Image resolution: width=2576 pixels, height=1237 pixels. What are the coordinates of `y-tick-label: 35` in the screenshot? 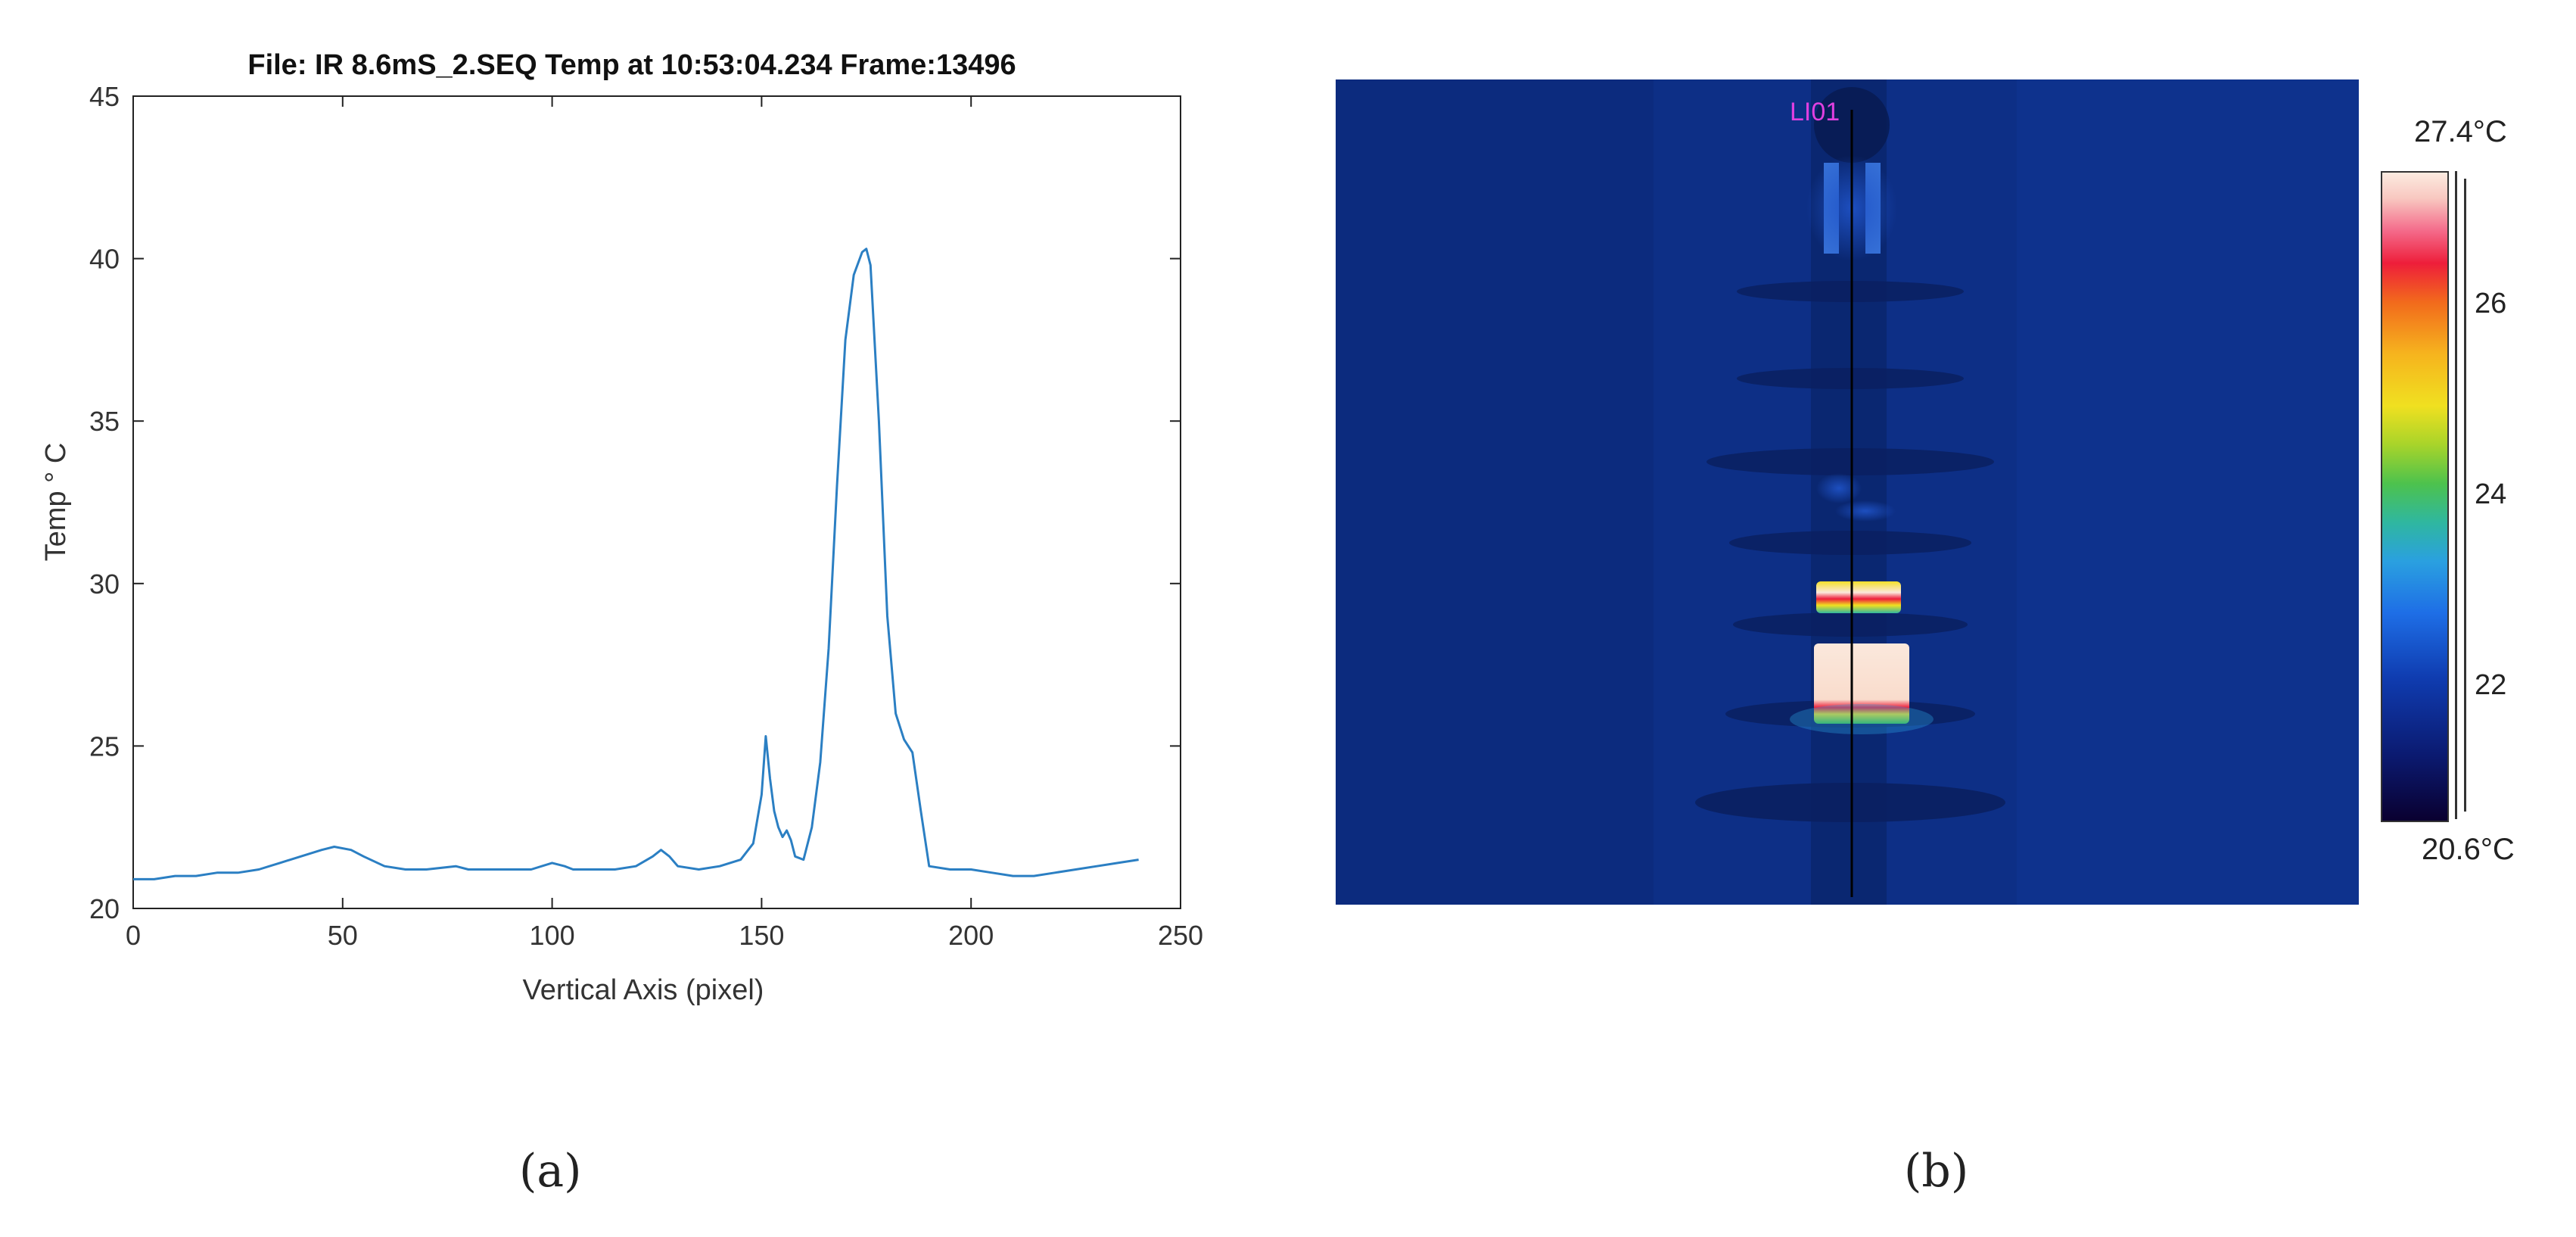 It's located at (105, 422).